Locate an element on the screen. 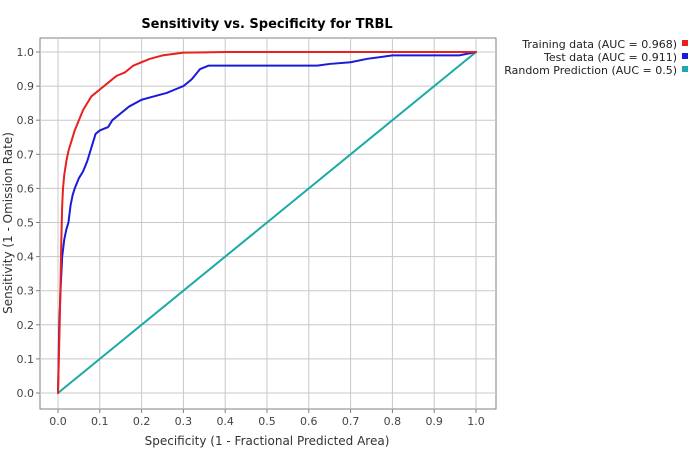 This screenshot has height=454, width=700. y-tick-label: 0.2 is located at coordinates (26, 325).